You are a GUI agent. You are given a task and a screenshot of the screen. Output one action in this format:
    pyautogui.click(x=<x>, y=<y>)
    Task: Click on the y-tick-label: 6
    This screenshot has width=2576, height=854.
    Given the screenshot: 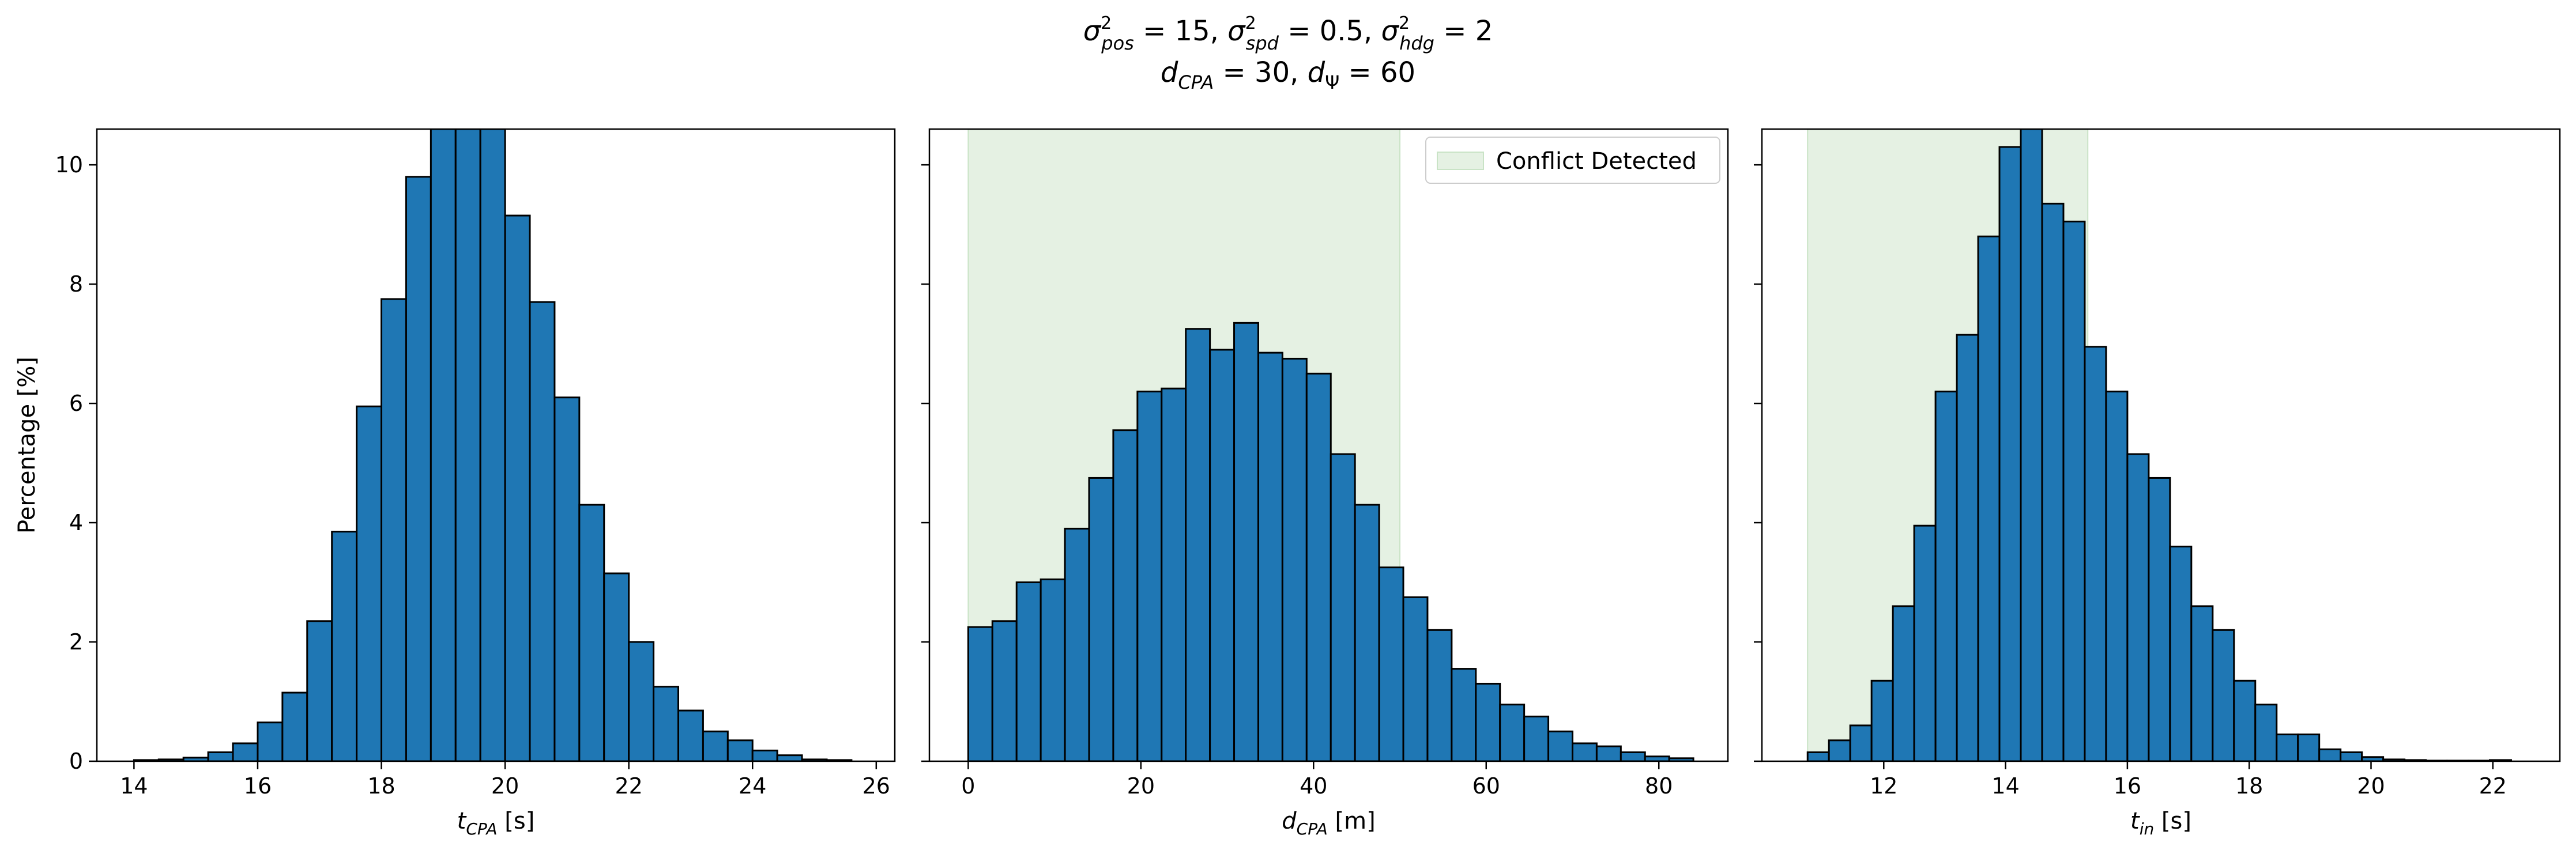 What is the action you would take?
    pyautogui.click(x=76, y=403)
    